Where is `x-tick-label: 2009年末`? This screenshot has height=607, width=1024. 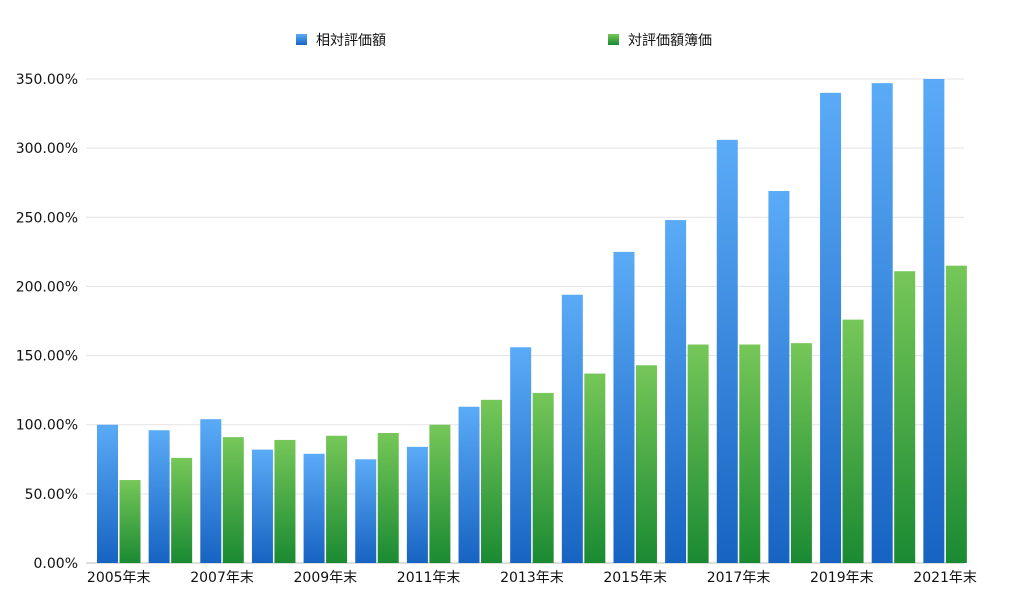
x-tick-label: 2009年末 is located at coordinates (326, 578).